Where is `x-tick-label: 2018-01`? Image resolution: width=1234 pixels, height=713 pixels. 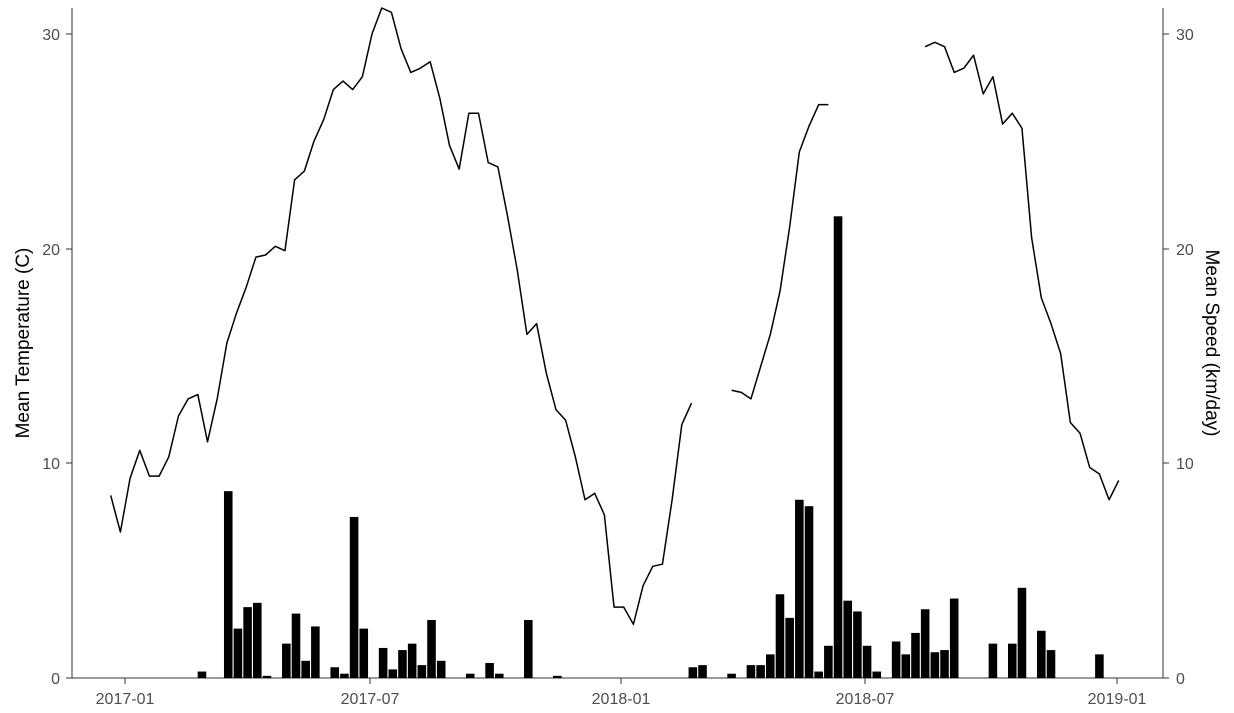
x-tick-label: 2018-01 is located at coordinates (621, 699).